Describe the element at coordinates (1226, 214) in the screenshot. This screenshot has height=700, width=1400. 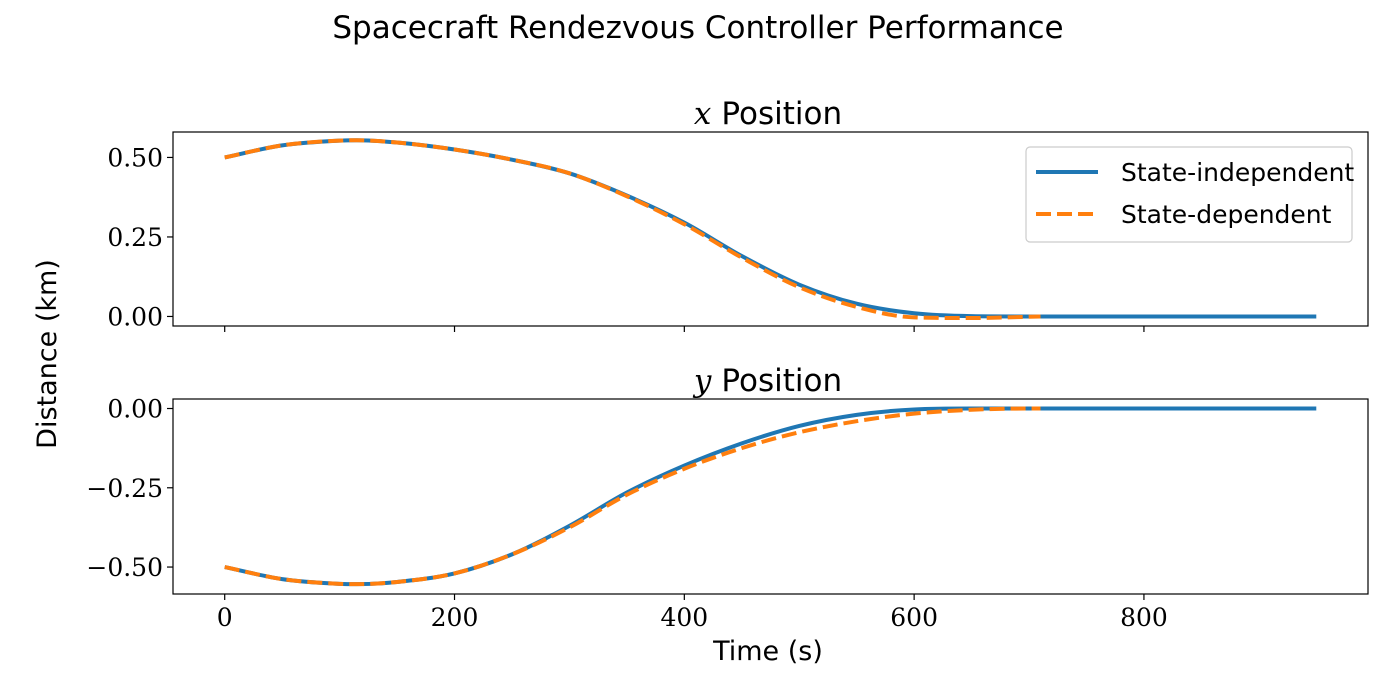
I see `legend-label-state-dependent: State-dependent` at that location.